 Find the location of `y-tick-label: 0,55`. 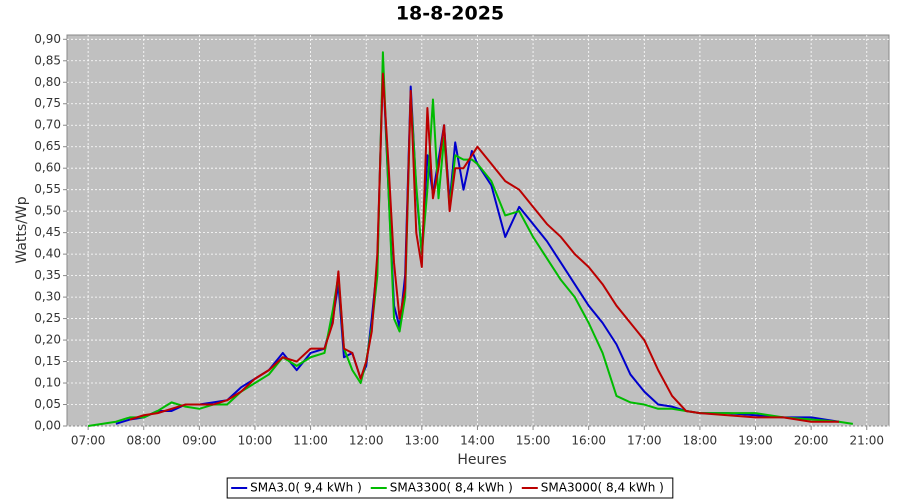

y-tick-label: 0,55 is located at coordinates (47, 189).